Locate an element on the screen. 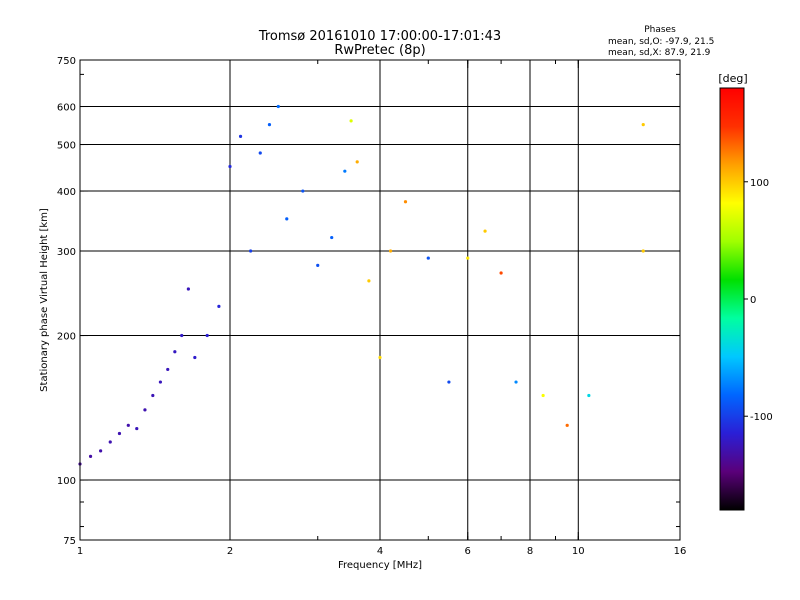 The image size is (800, 600). stats-heading: Phases is located at coordinates (660, 30).